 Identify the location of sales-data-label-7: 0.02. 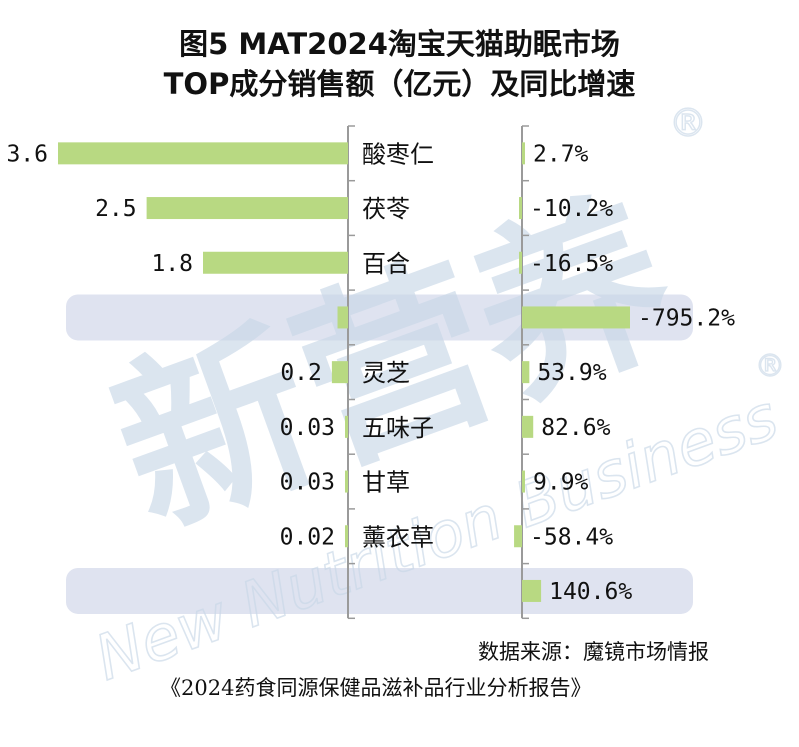
(307, 537).